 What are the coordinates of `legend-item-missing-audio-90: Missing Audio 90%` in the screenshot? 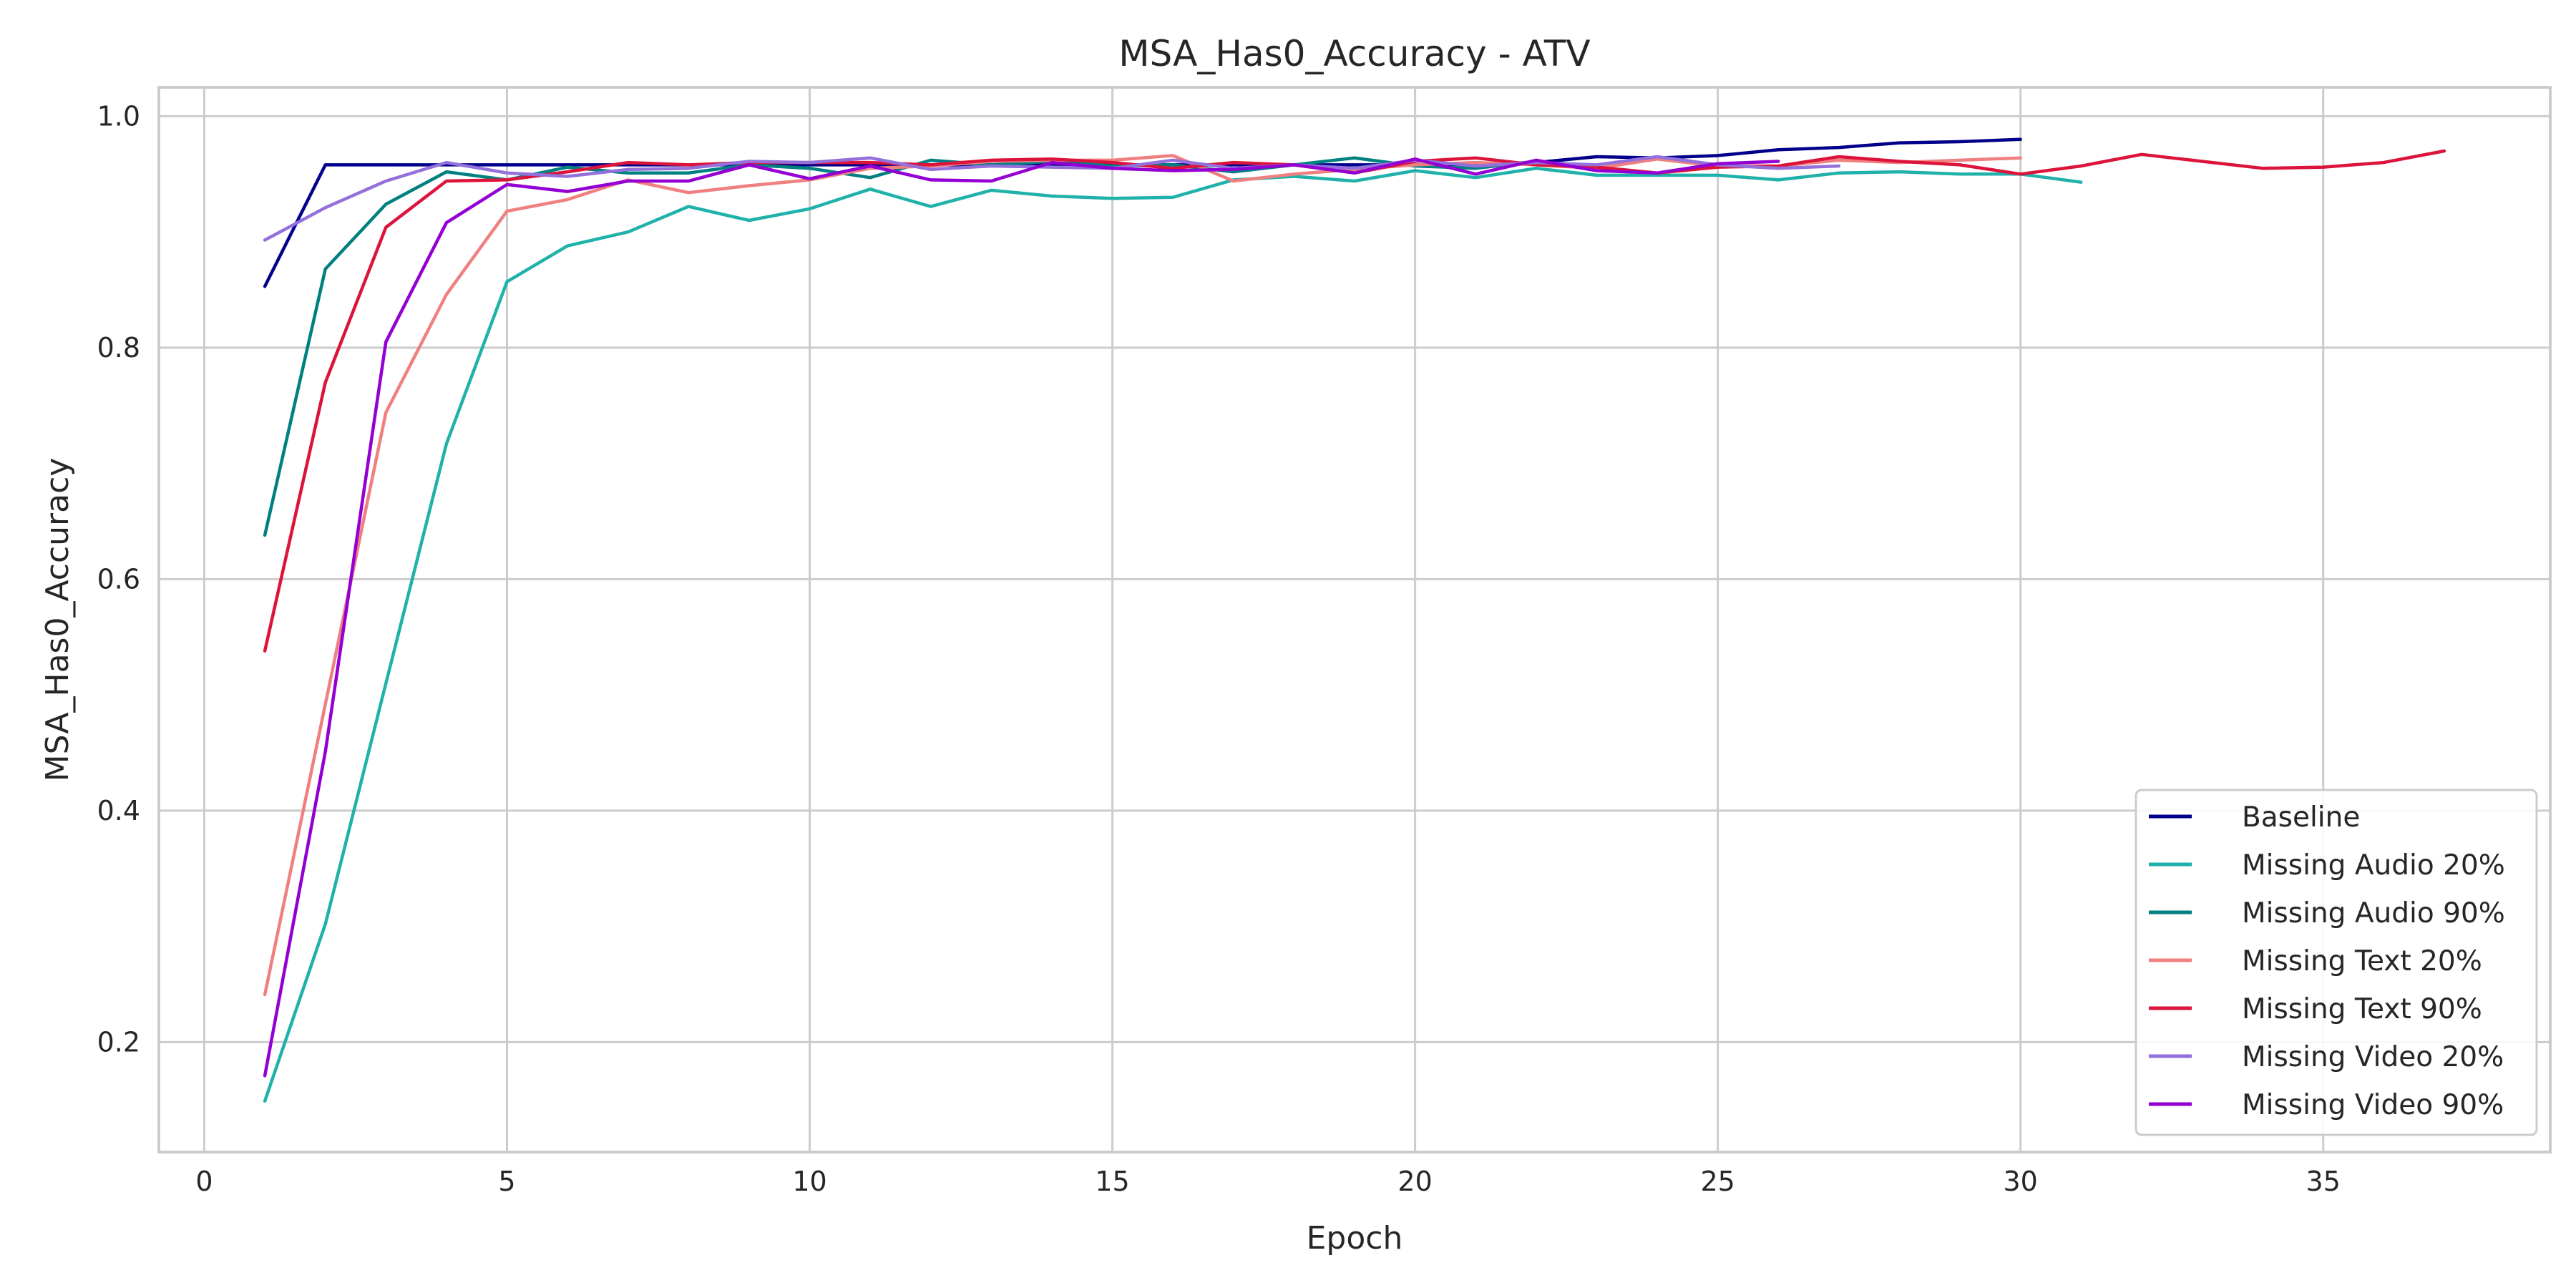 It's located at (2327, 913).